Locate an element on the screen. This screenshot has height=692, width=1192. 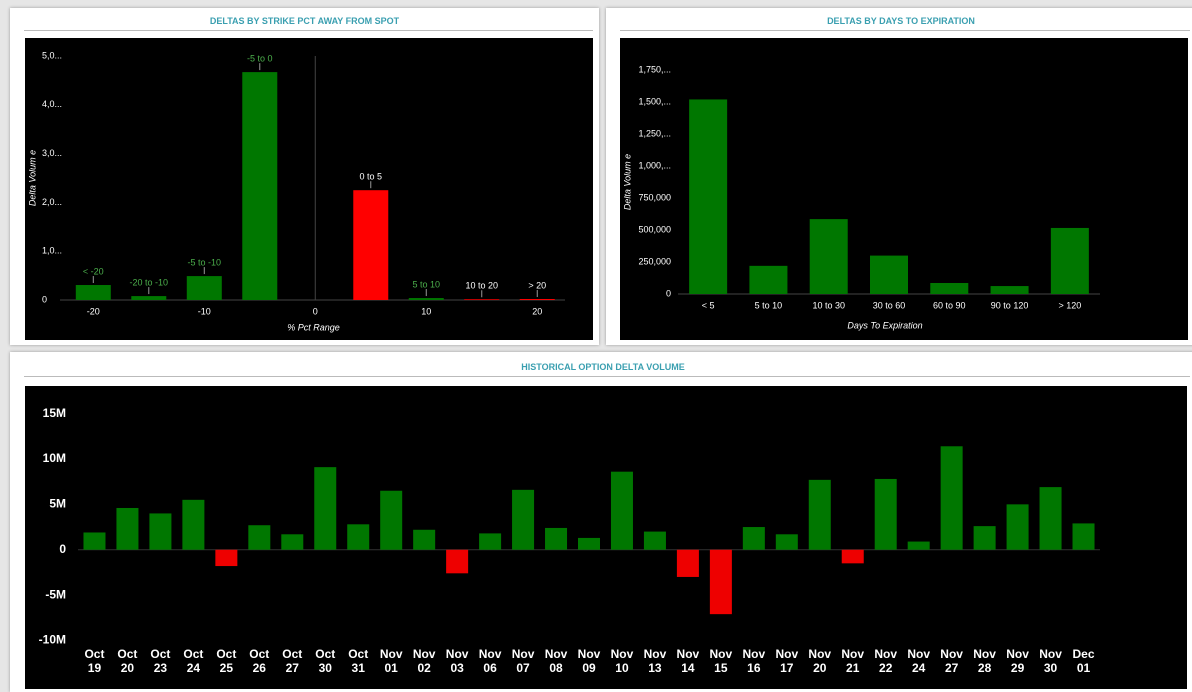
x-tick-label: Dec 01 is located at coordinates (1083, 661).